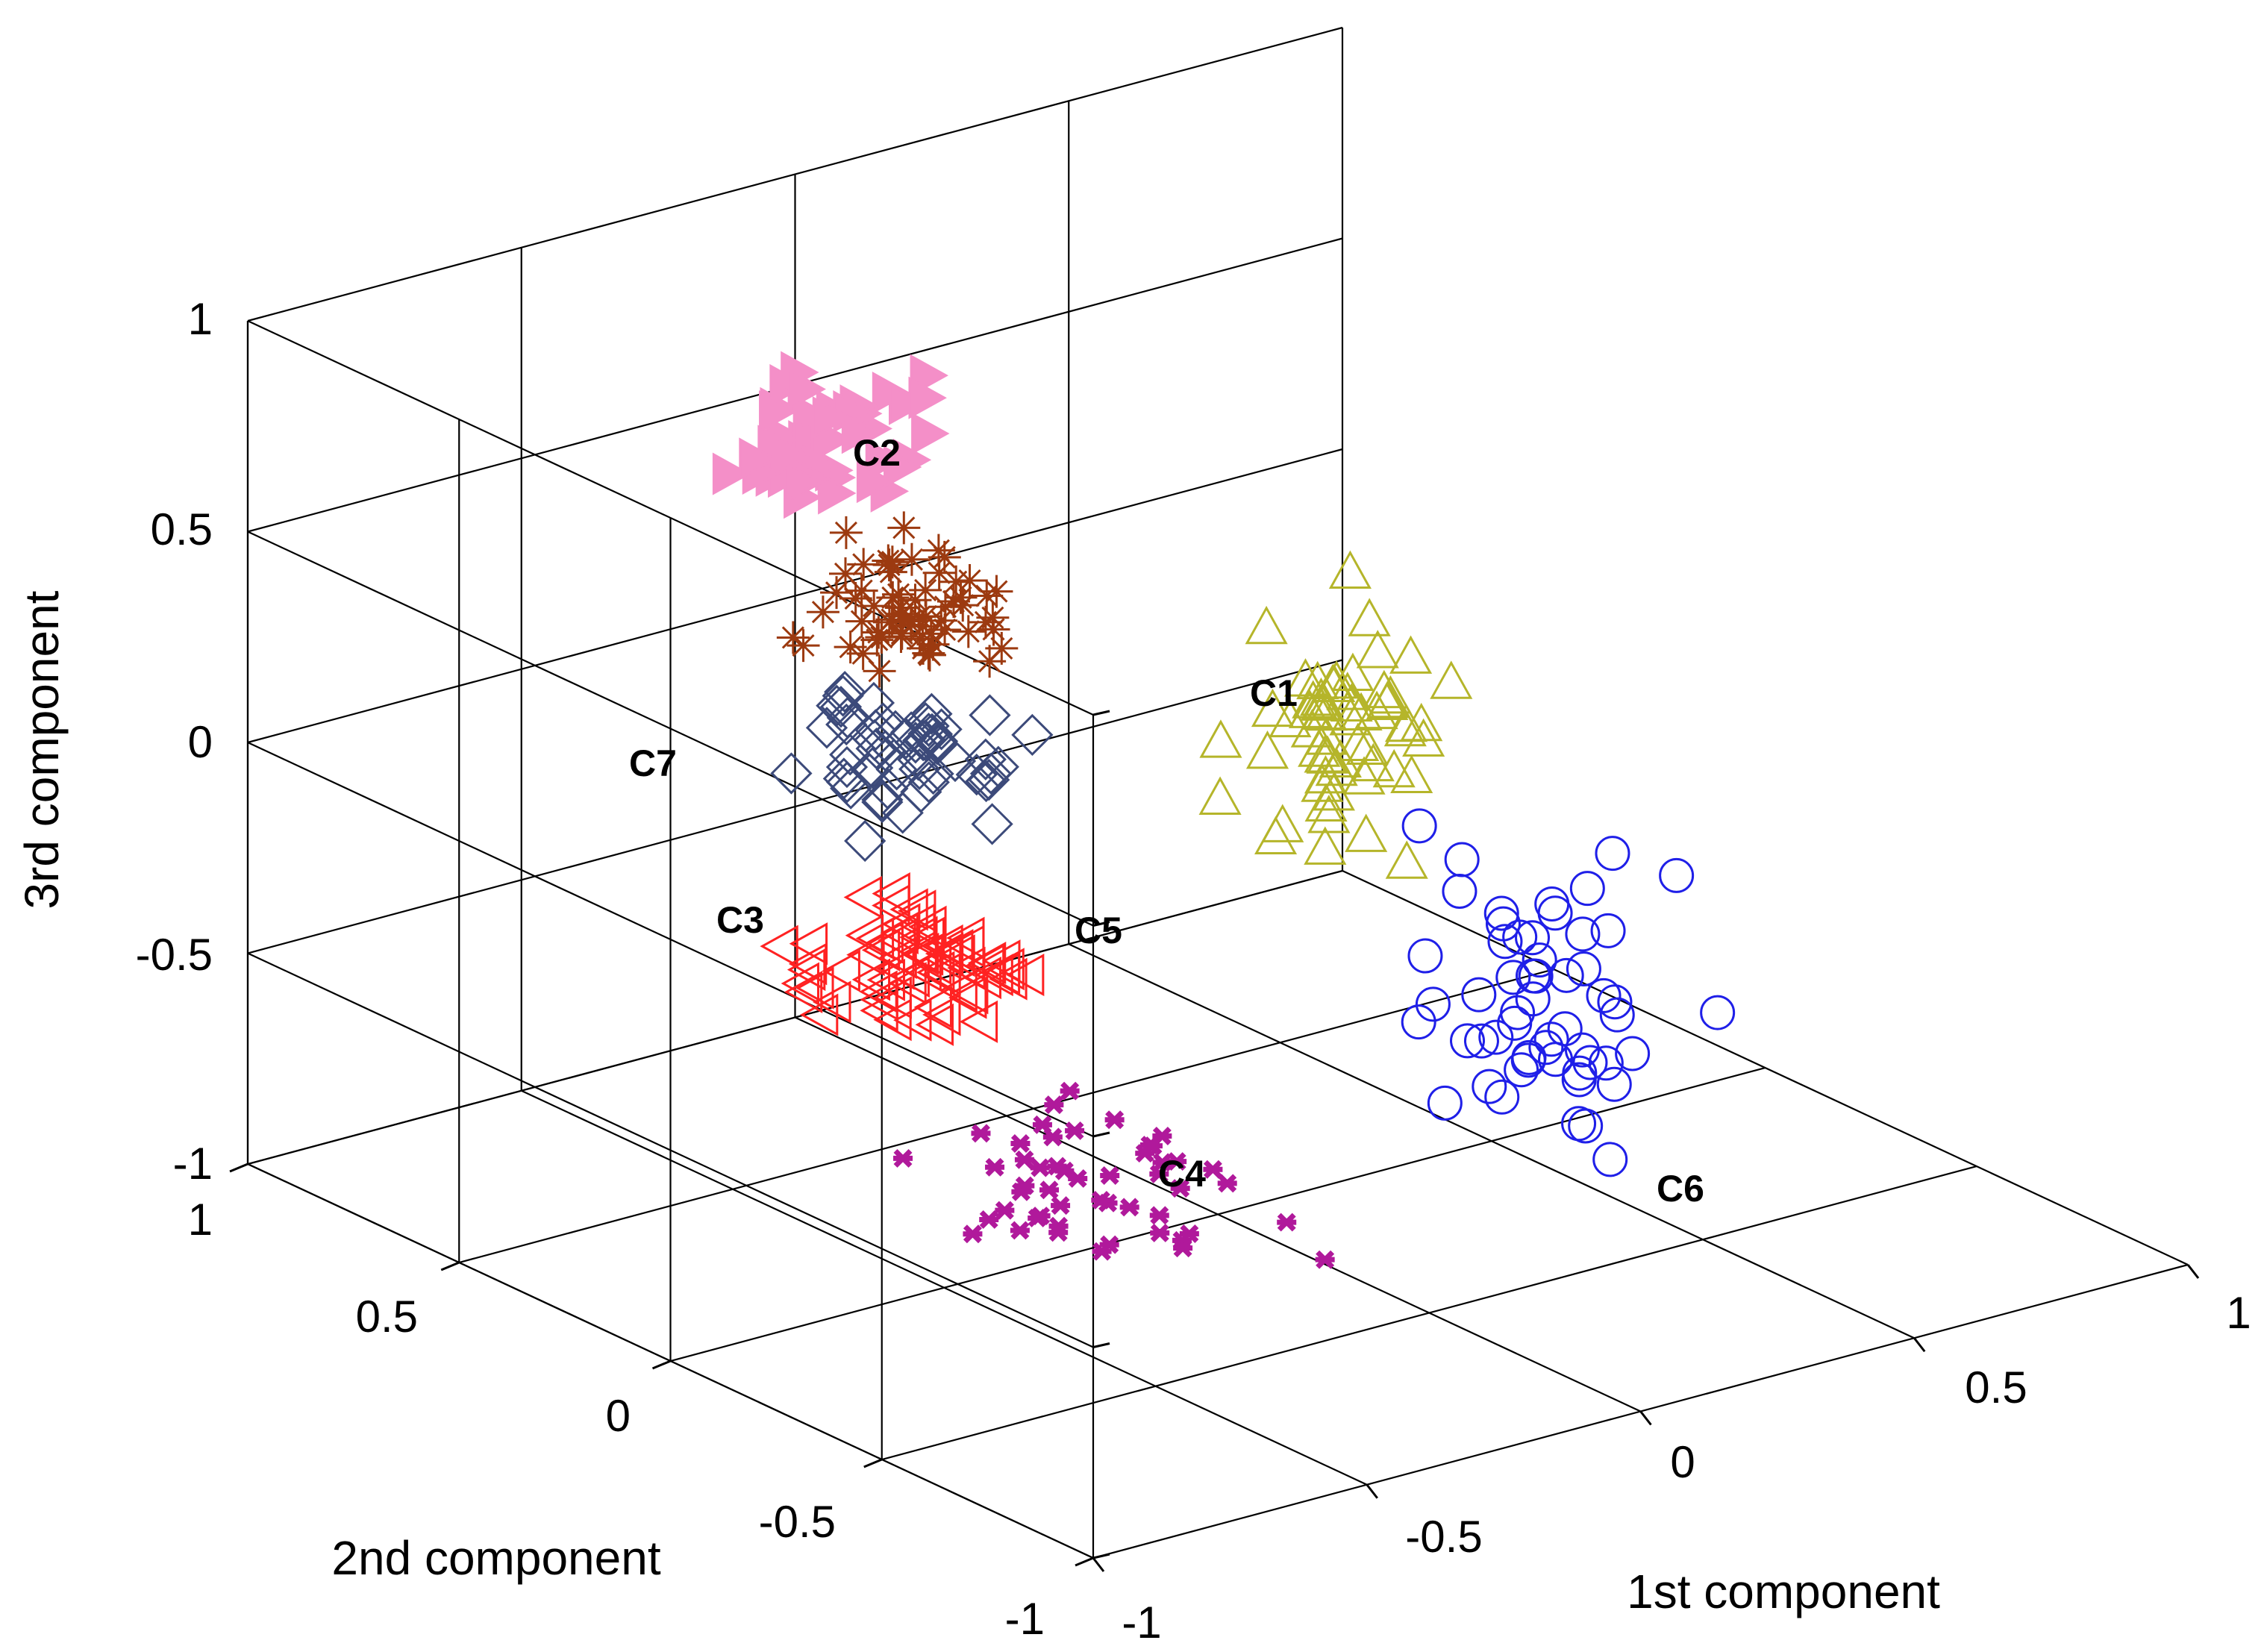  Describe the element at coordinates (1996, 1387) in the screenshot. I see `x-tick-label: 0.5` at that location.